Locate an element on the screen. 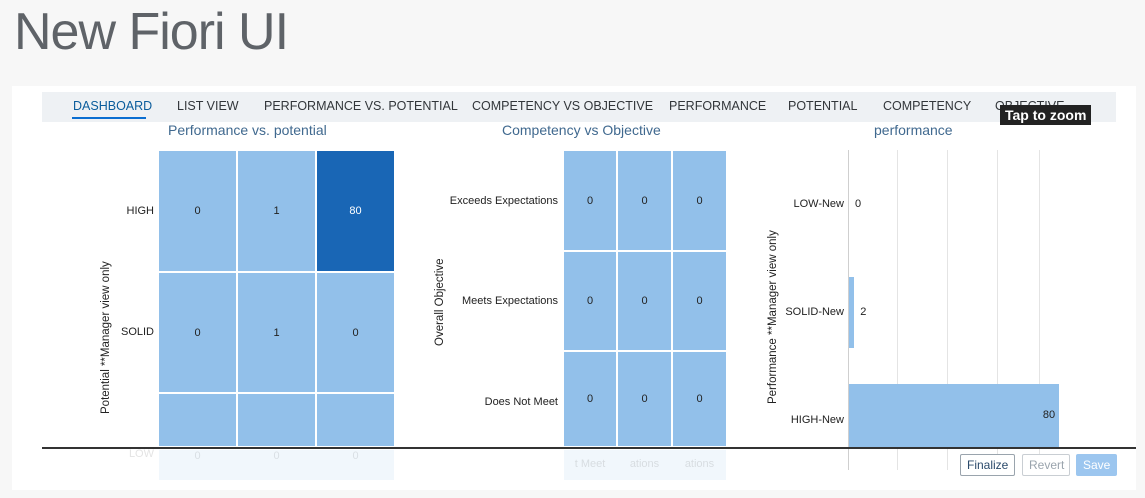 This screenshot has height=498, width=1145. tab-performance-vs-potential: PERFORMANCE VS. POTENTIAL is located at coordinates (361, 106).